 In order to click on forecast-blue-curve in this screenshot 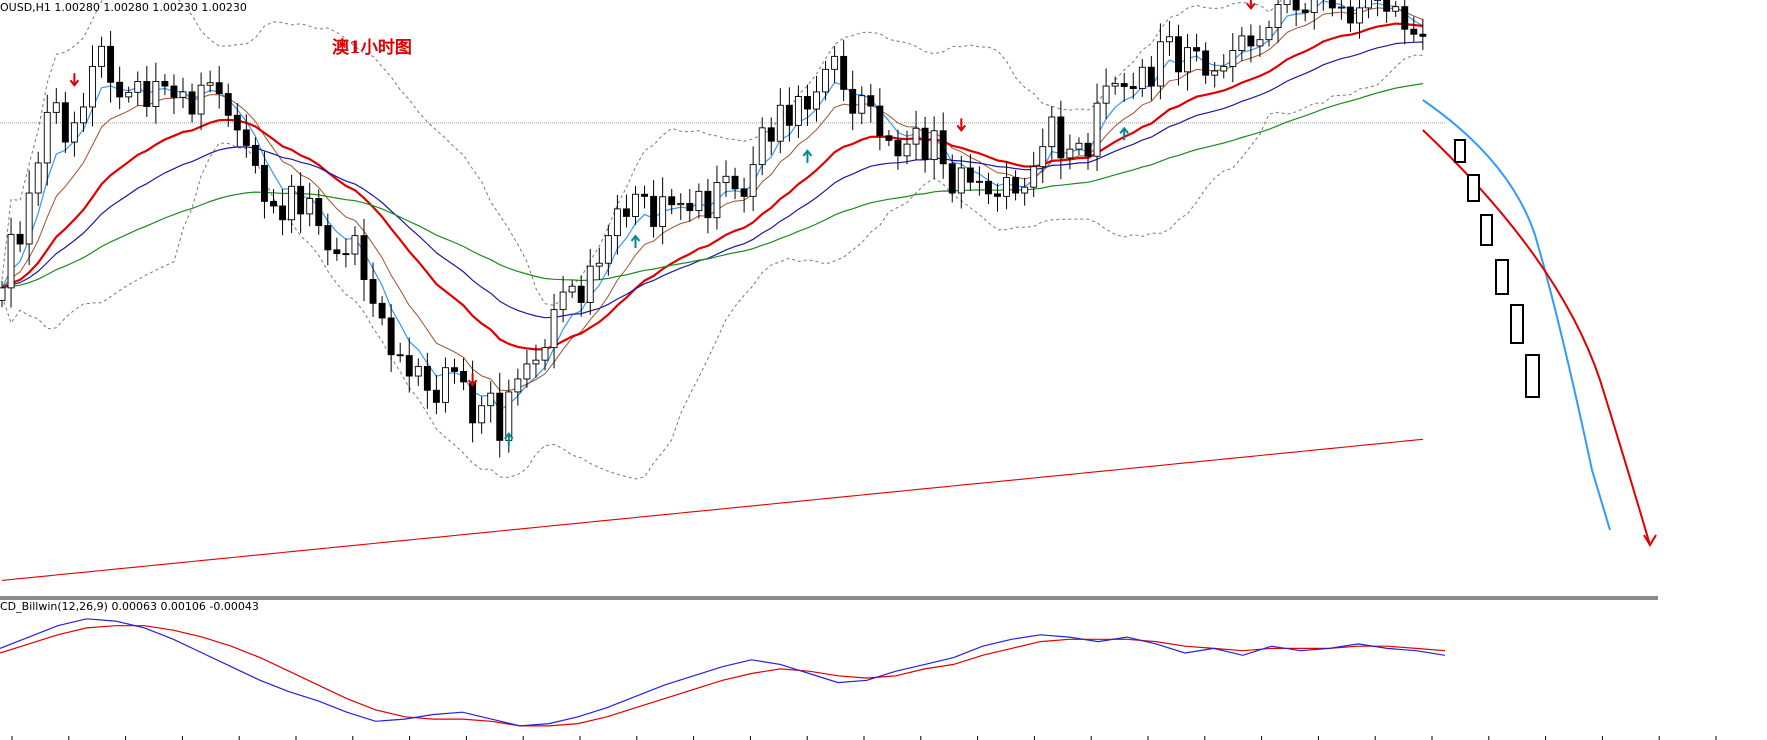, I will do `click(1516, 315)`.